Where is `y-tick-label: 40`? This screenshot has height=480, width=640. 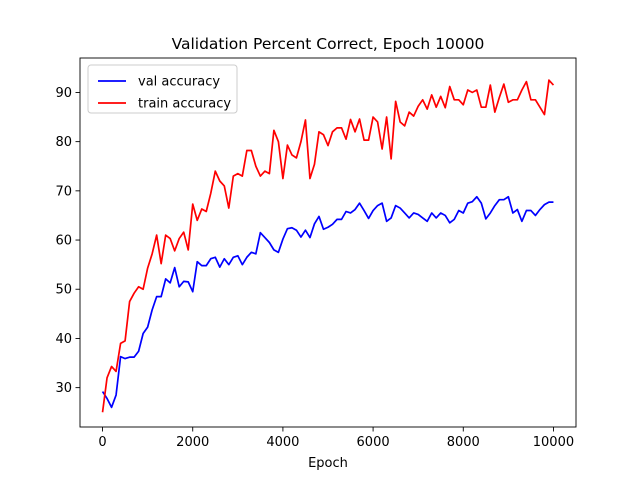 y-tick-label: 40 is located at coordinates (63, 339).